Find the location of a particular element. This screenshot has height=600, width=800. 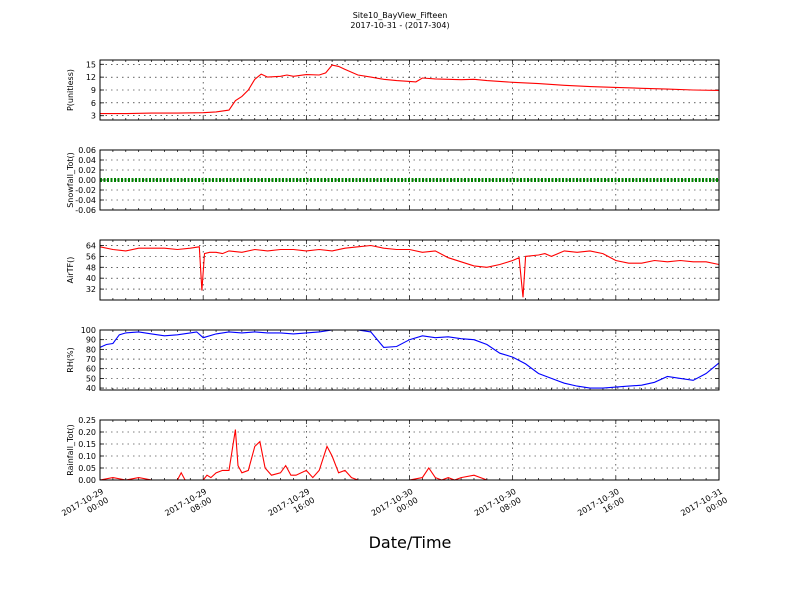

y-tick-label: 56 is located at coordinates (91, 256).